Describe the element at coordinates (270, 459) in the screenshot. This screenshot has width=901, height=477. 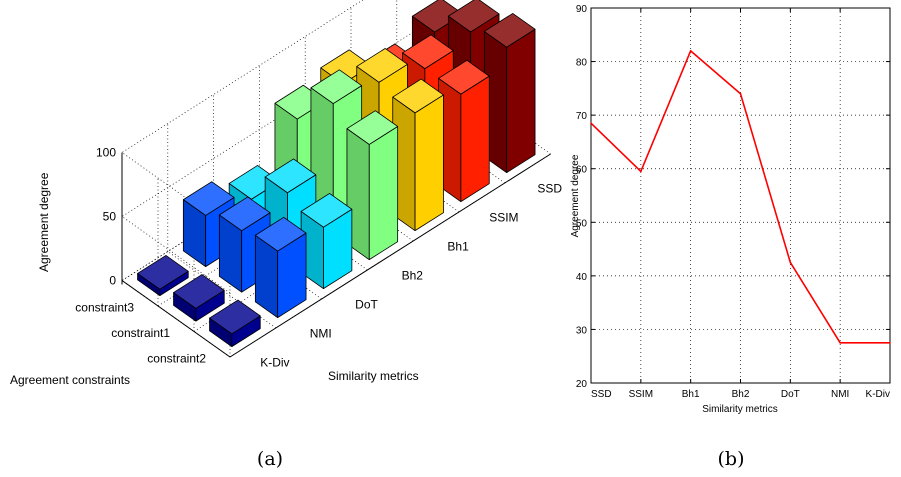
I see `chart-a-caption: (a)` at that location.